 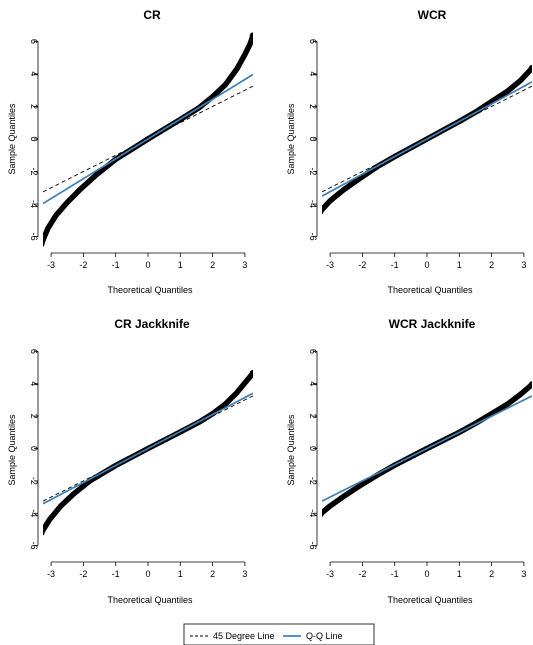 I want to click on legend-label-qq-line: Q-Q Line, so click(x=324, y=636).